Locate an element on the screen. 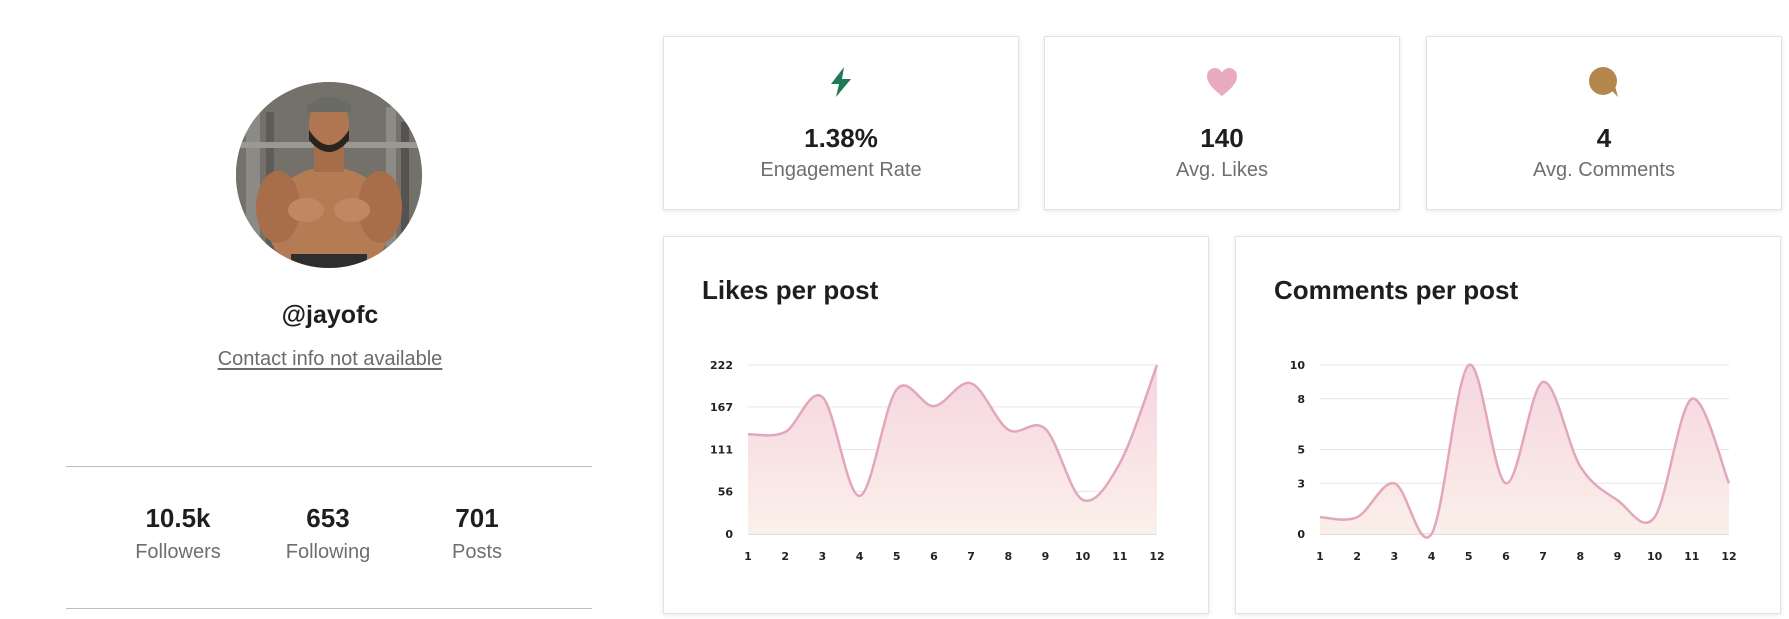  series-line is located at coordinates (1525, 451).